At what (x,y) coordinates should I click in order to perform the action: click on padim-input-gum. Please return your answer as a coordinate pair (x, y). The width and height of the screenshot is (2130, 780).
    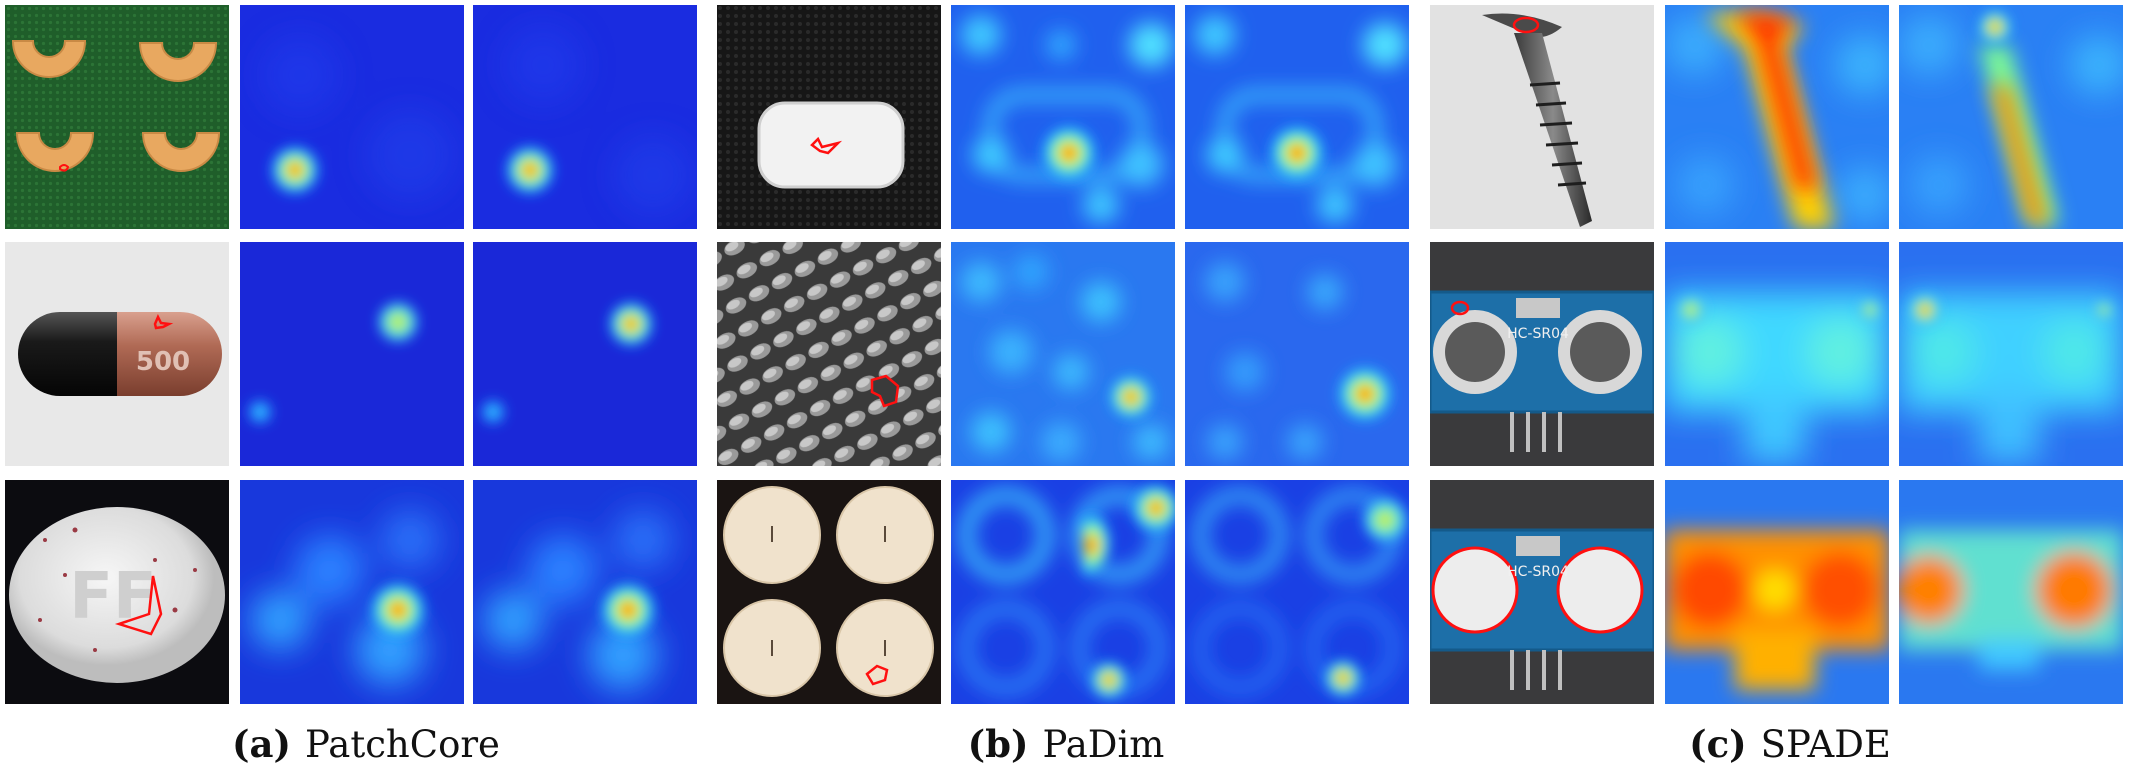
    Looking at the image, I should click on (829, 117).